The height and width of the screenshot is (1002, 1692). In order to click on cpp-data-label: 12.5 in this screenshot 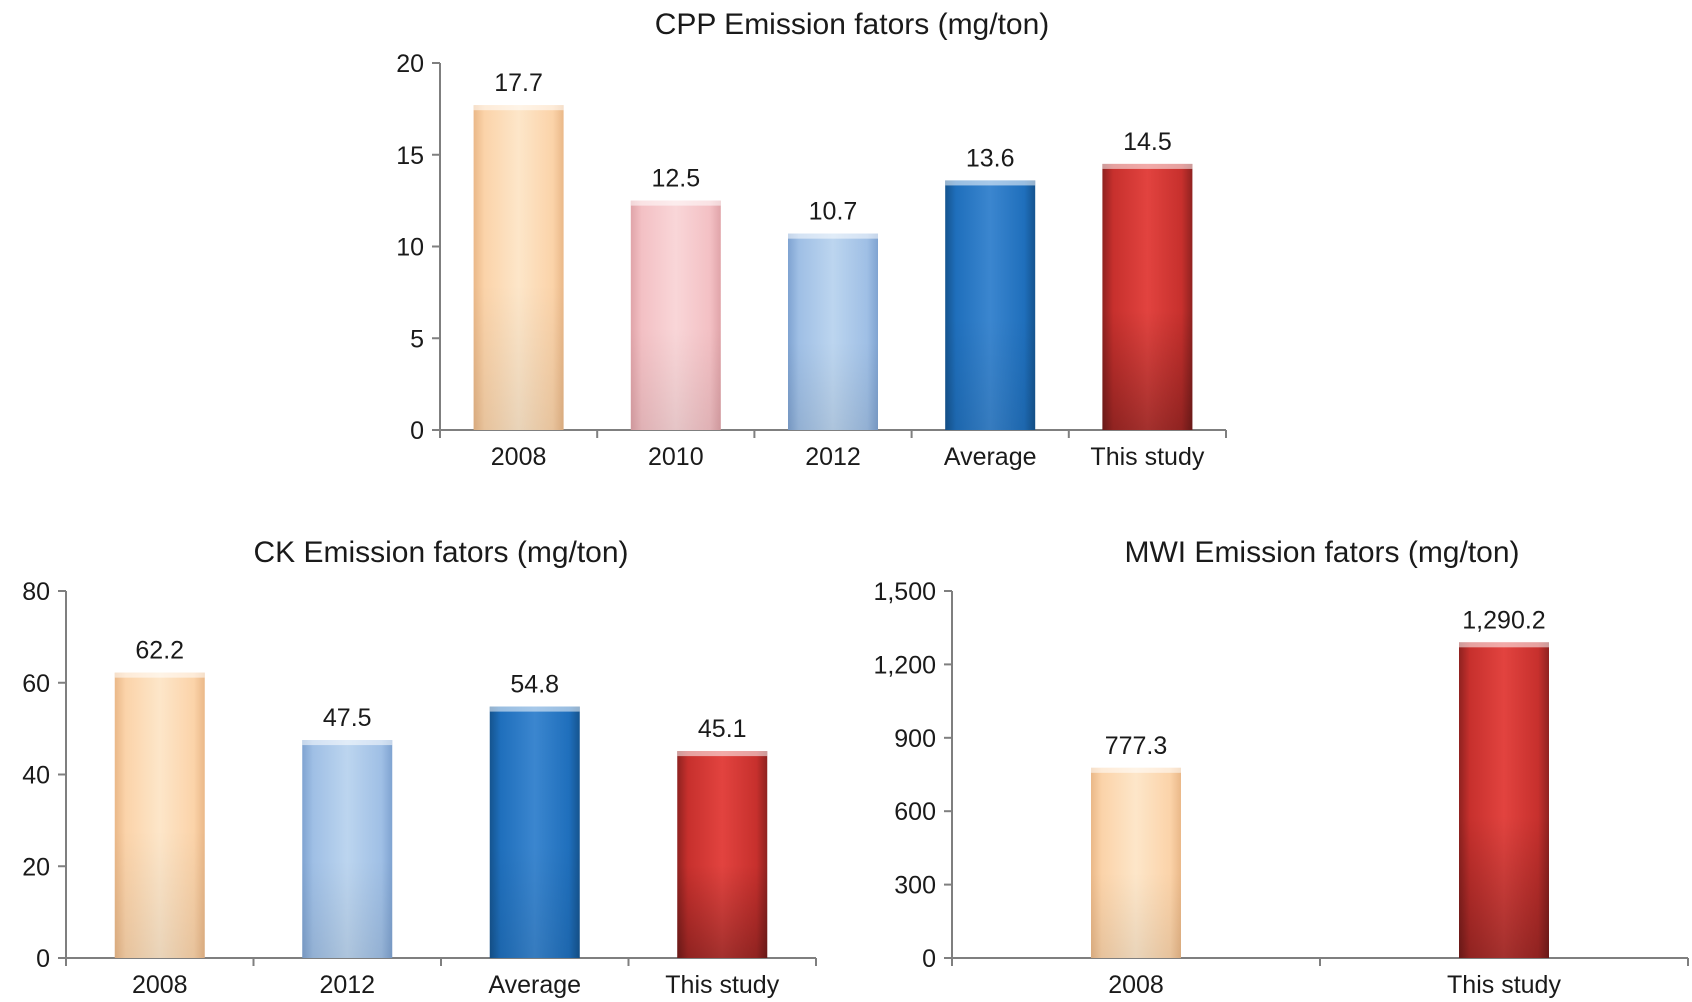, I will do `click(675, 179)`.